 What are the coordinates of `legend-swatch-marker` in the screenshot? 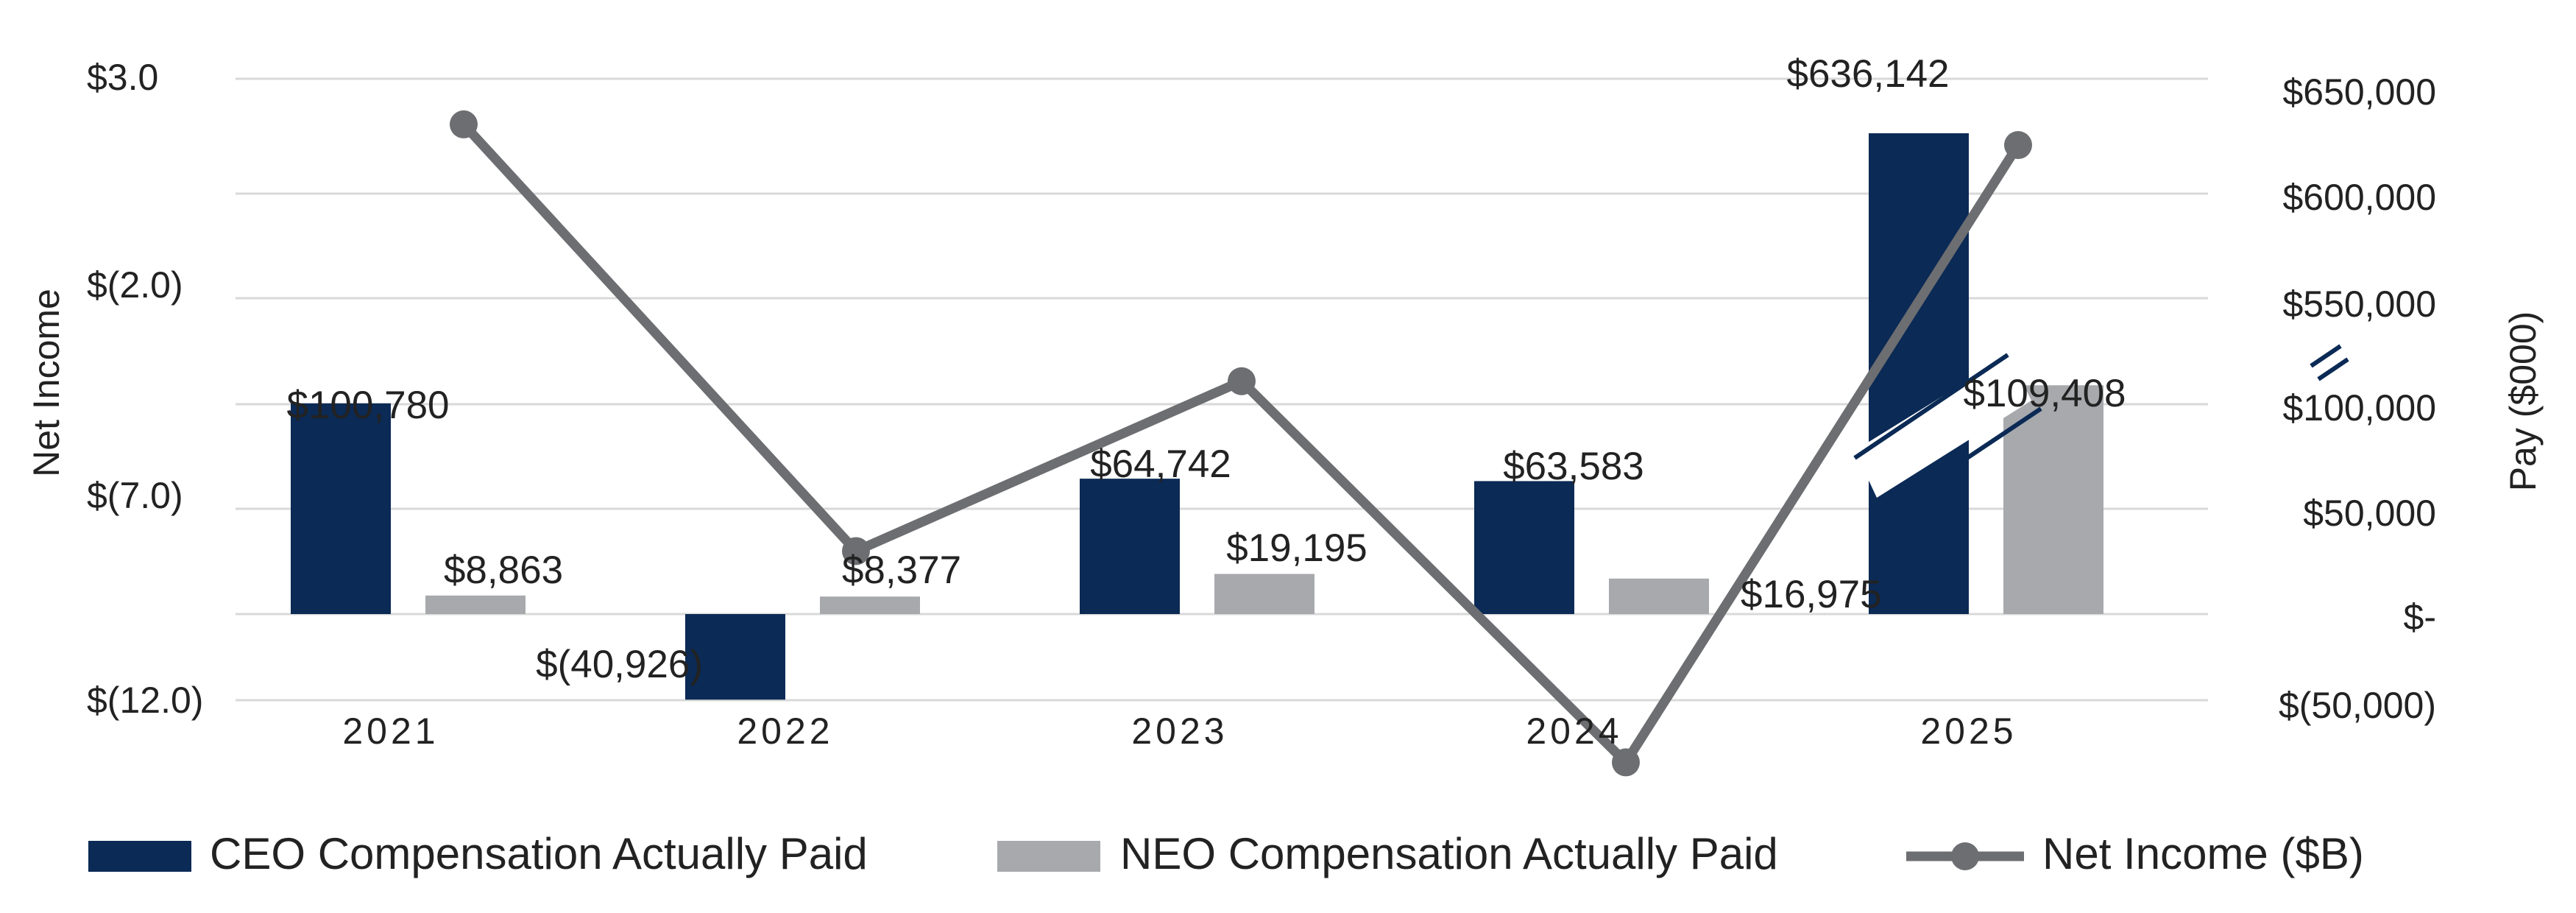 It's located at (1965, 856).